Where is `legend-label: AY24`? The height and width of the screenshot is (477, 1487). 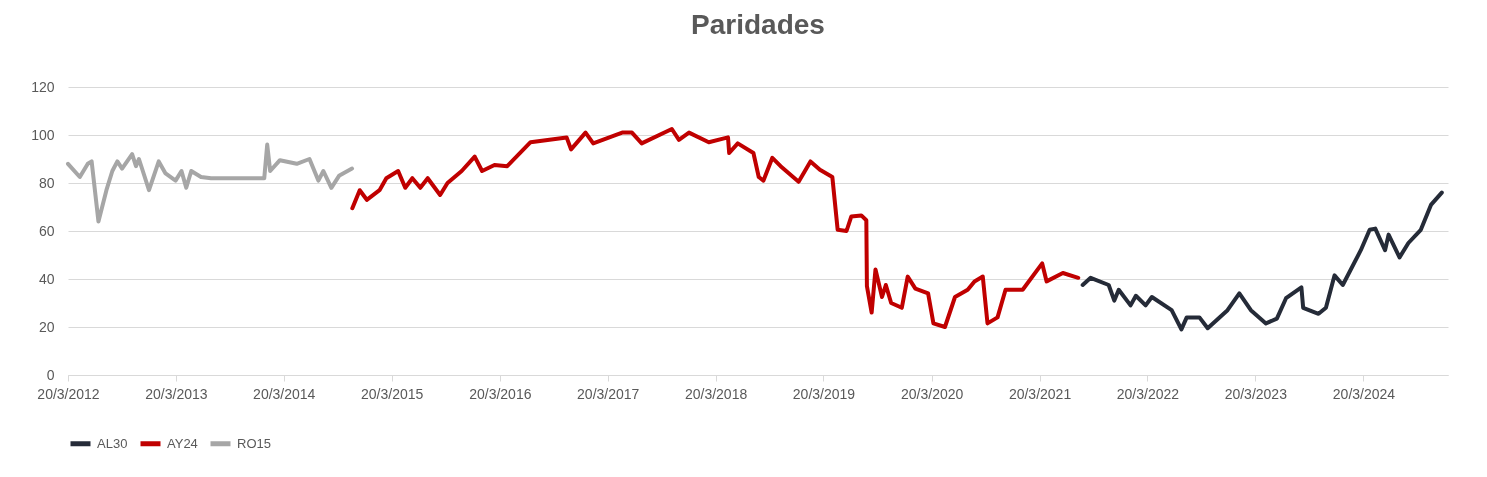
legend-label: AY24 is located at coordinates (182, 443).